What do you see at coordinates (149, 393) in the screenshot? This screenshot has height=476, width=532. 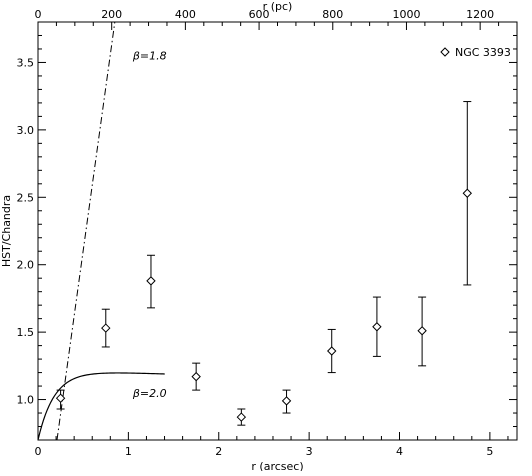 I see `model-annotation: β=2.0` at bounding box center [149, 393].